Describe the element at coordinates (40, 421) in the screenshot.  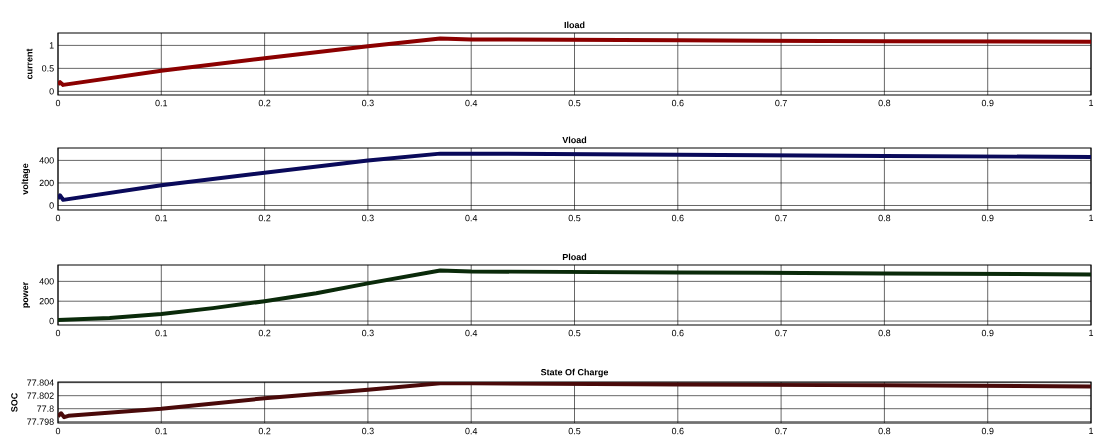
I see `y-tick-label: 77.798` at that location.